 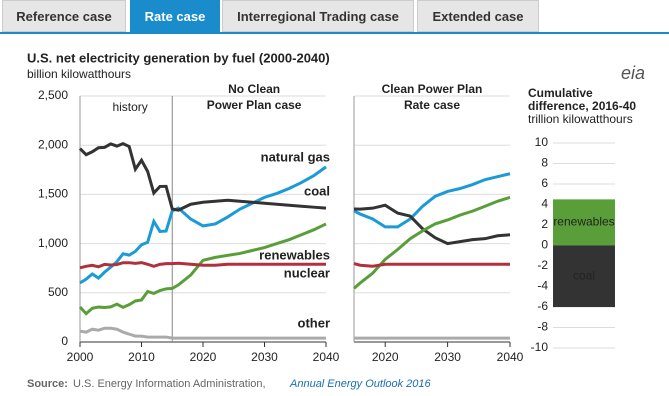 What do you see at coordinates (544, 204) in the screenshot?
I see `y-tick-label: 4` at bounding box center [544, 204].